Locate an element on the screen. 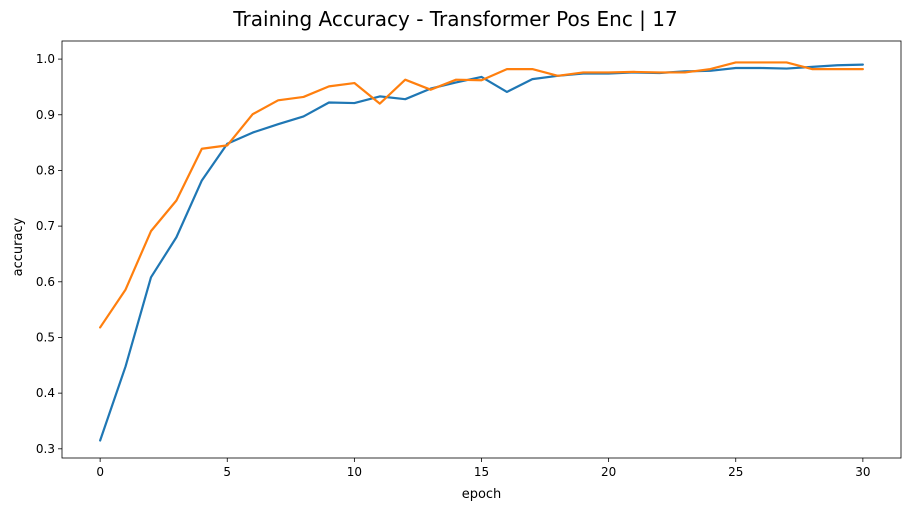  x-tick-label: 0 is located at coordinates (100, 472).